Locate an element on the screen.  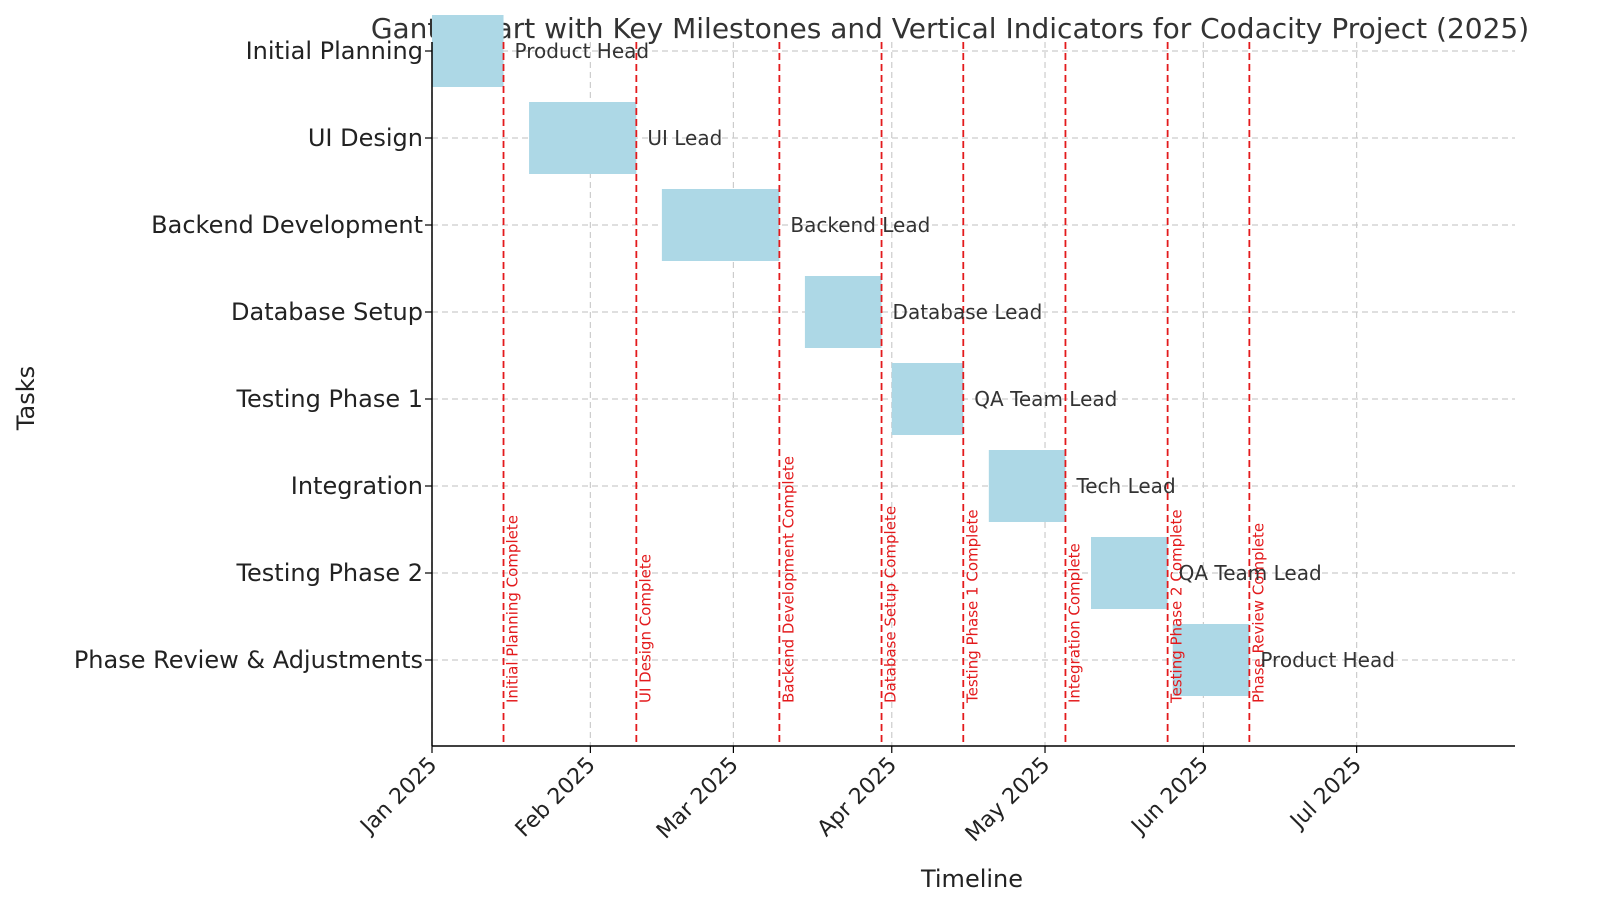
x-tick-label: May 2025 is located at coordinates (1008, 800).